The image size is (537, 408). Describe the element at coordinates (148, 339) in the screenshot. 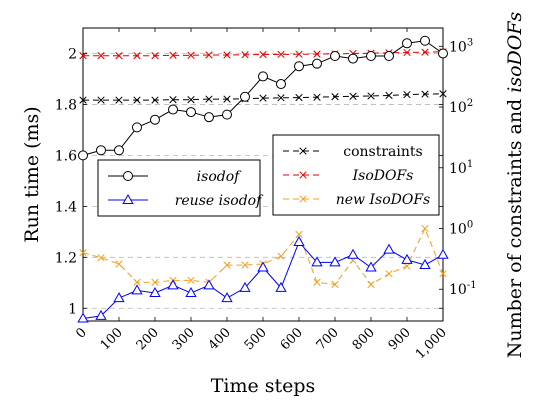

I see `x-tick-label: 200` at that location.